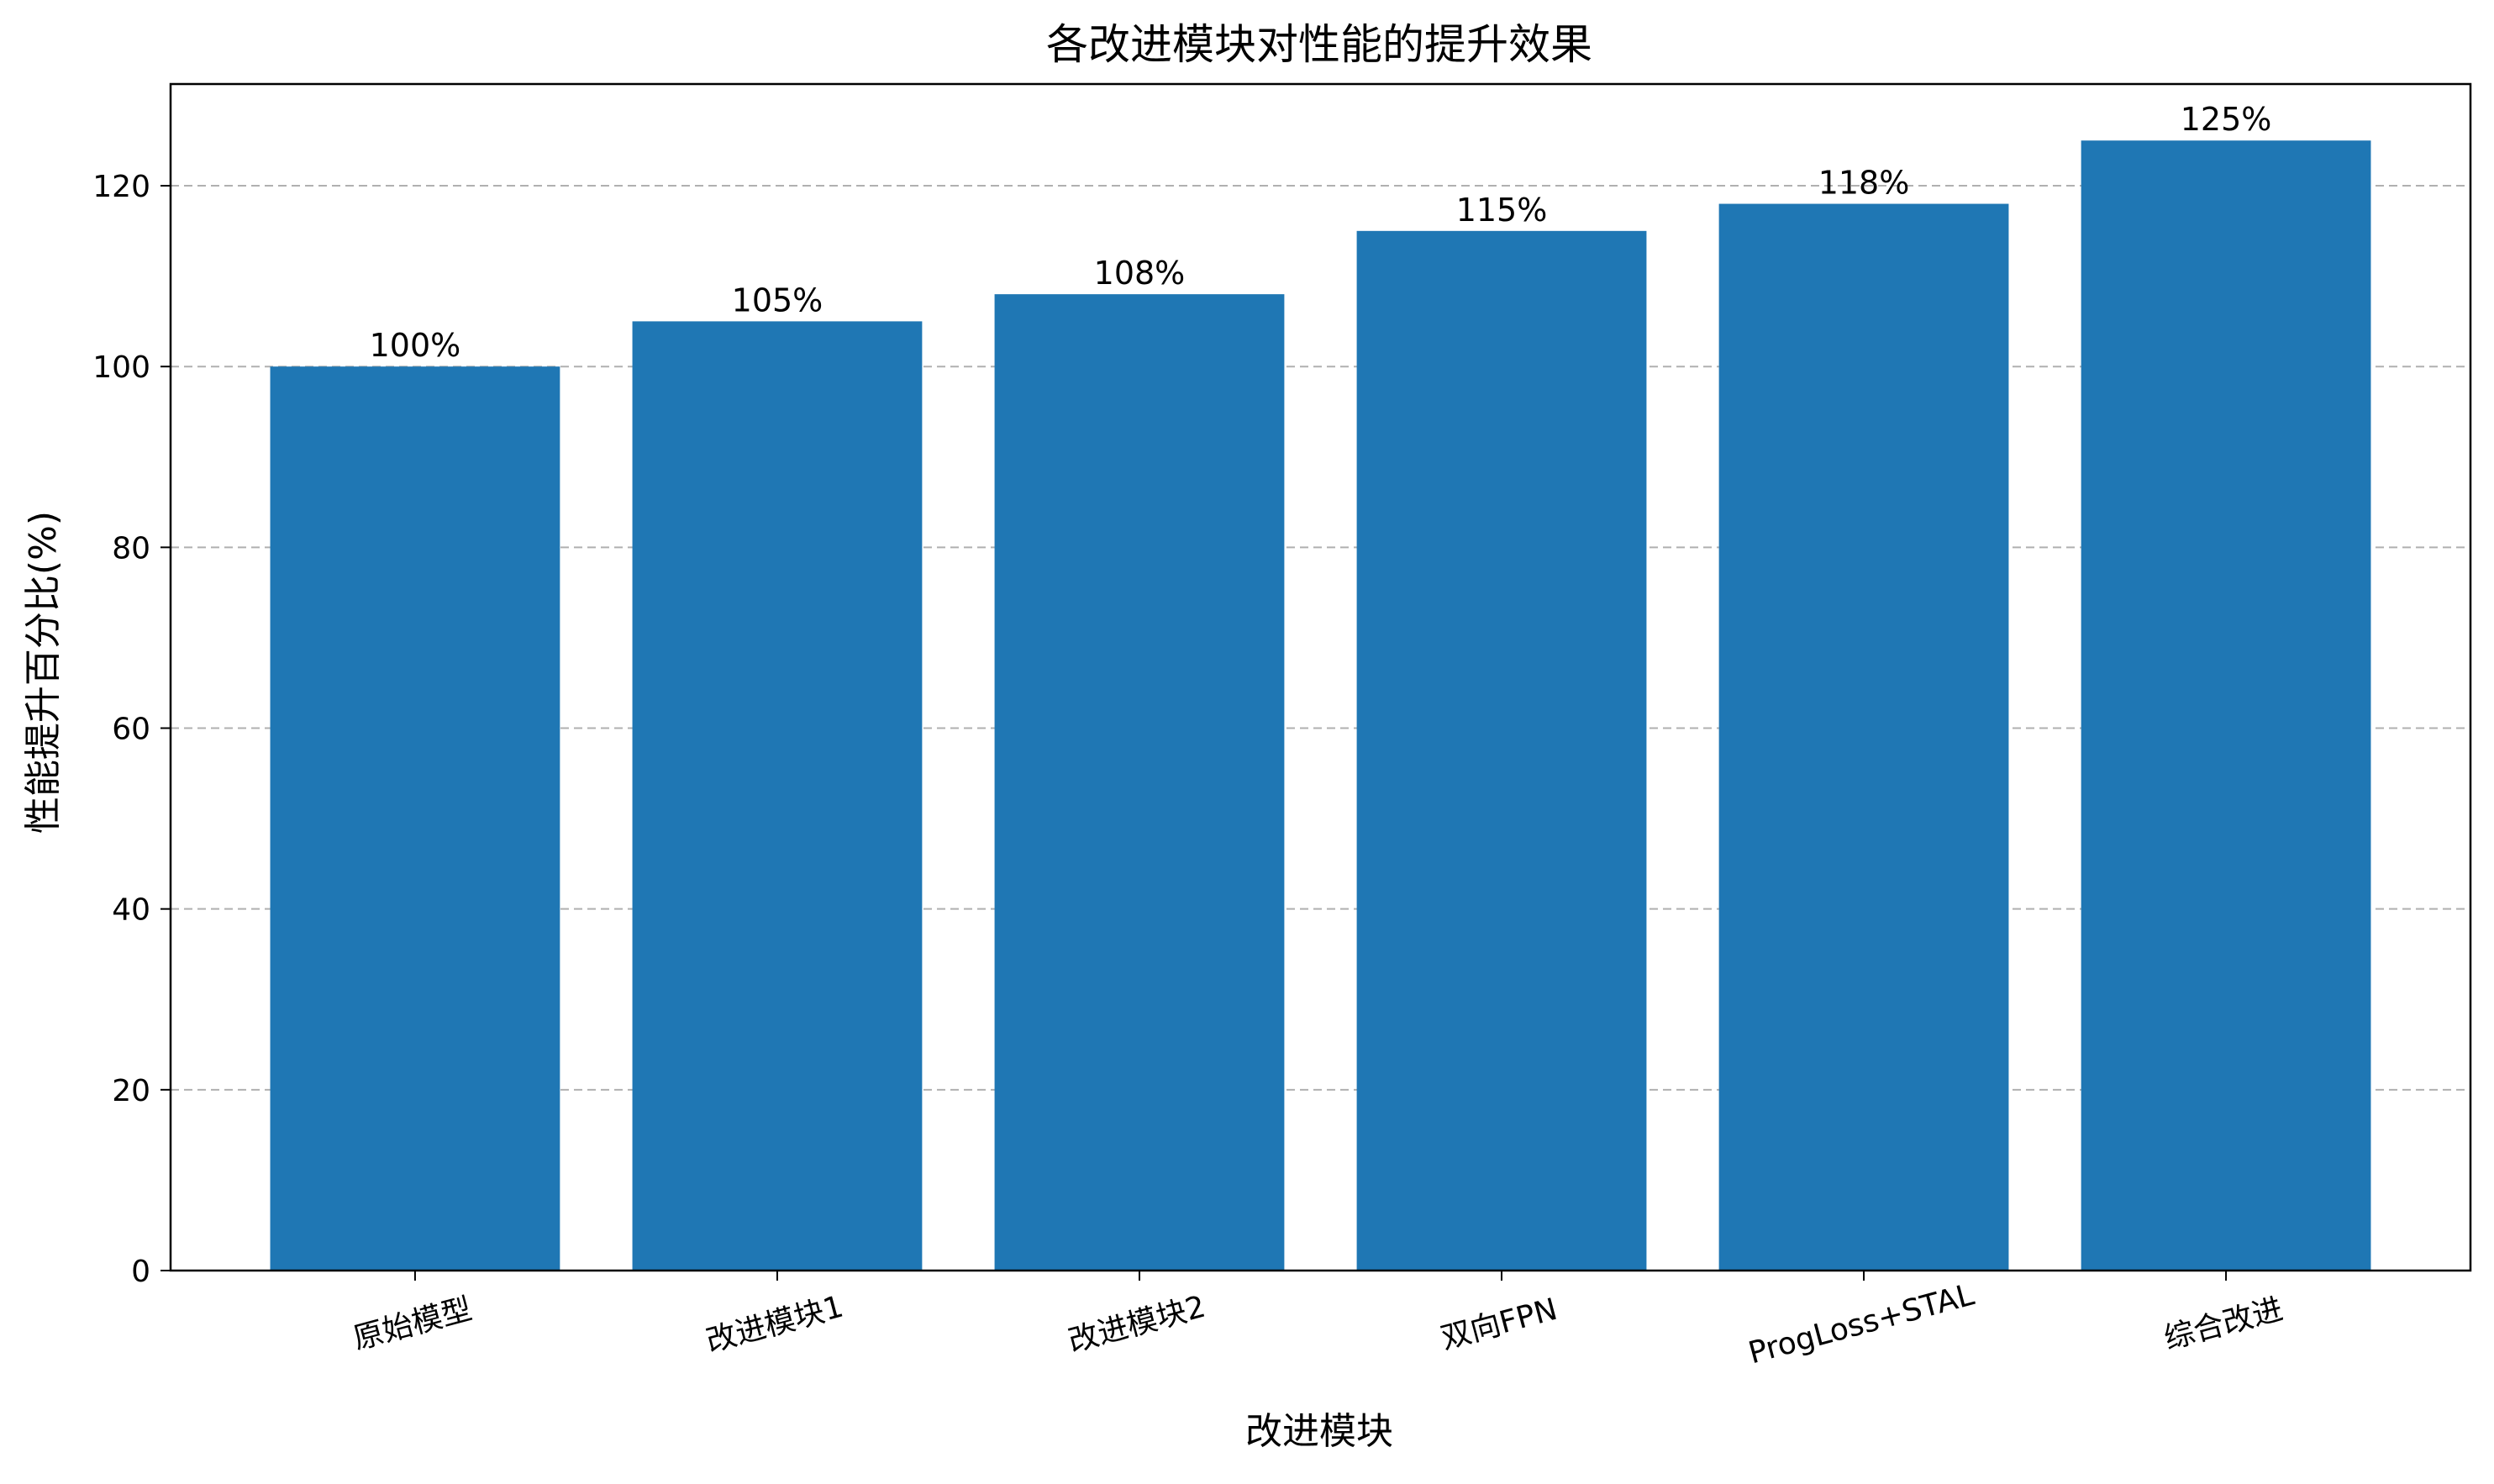 The height and width of the screenshot is (1484, 2494). I want to click on y-axis-title: 性能提升百分比(%), so click(43, 672).